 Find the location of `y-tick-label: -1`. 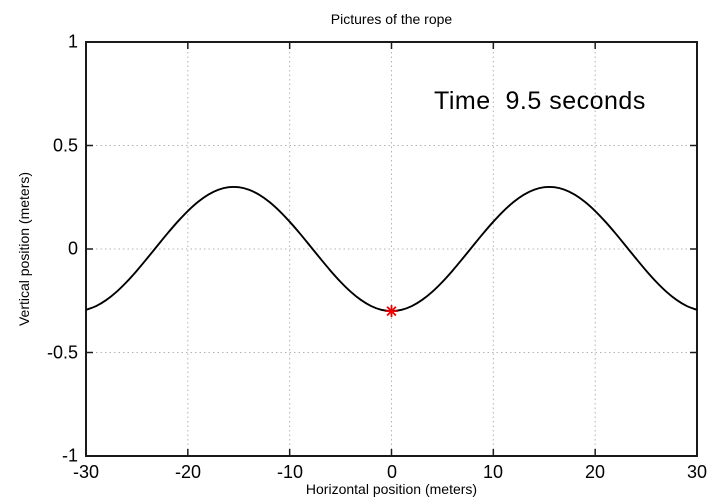

y-tick-label: -1 is located at coordinates (69, 455).